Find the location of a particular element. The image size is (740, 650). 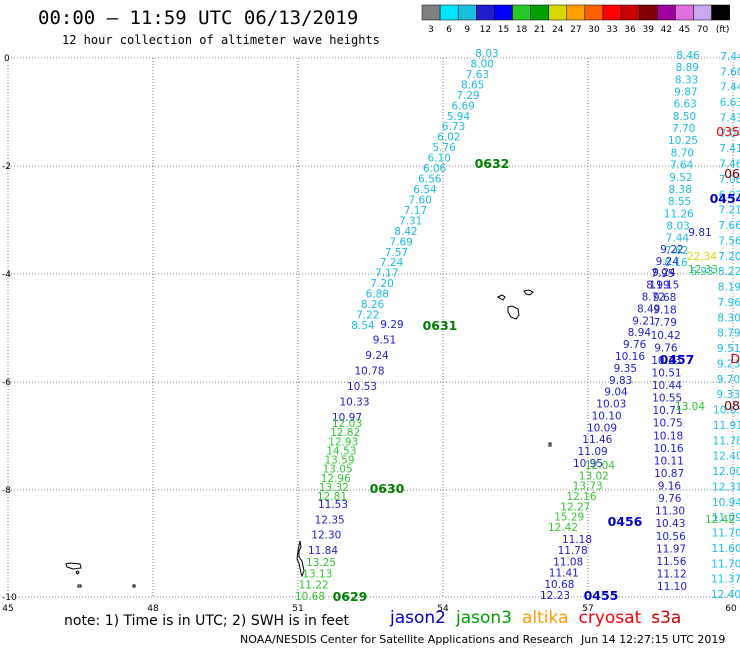

wave-height-value: 7.66 is located at coordinates (729, 226).